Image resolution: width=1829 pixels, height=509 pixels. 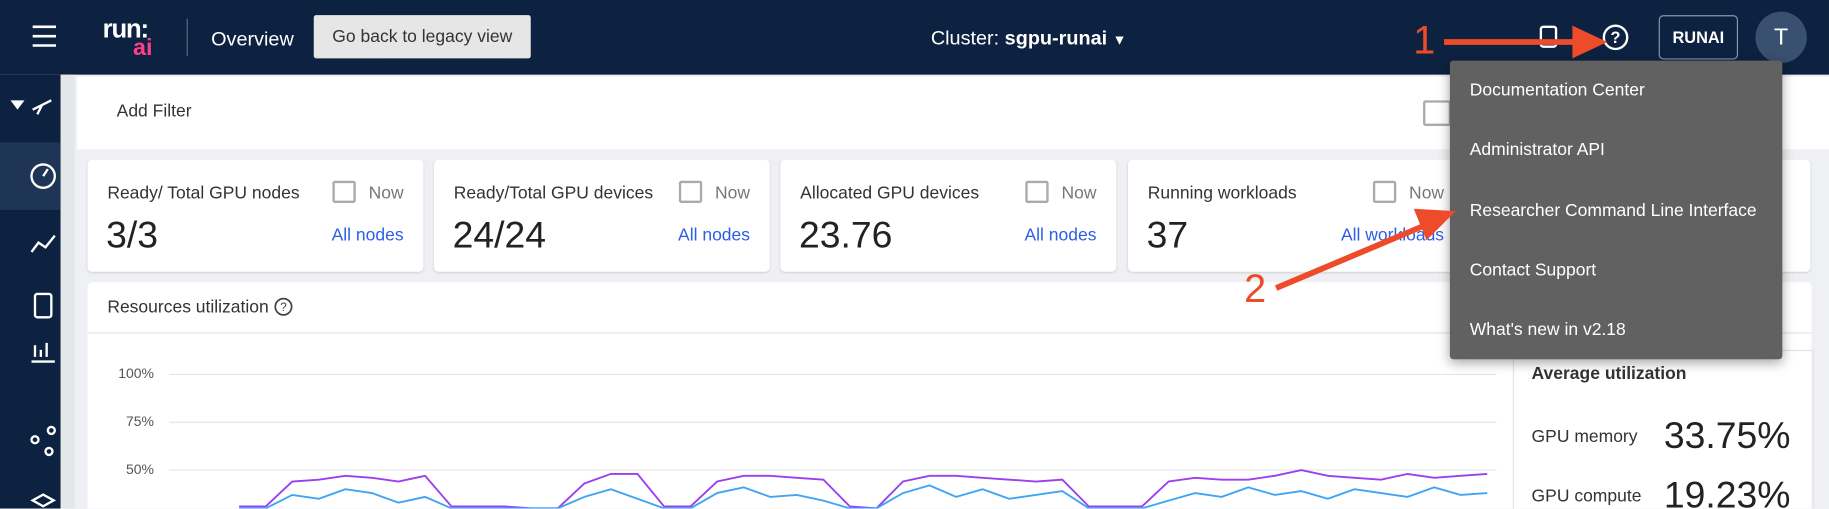 I want to click on avatar: T, so click(x=1781, y=37).